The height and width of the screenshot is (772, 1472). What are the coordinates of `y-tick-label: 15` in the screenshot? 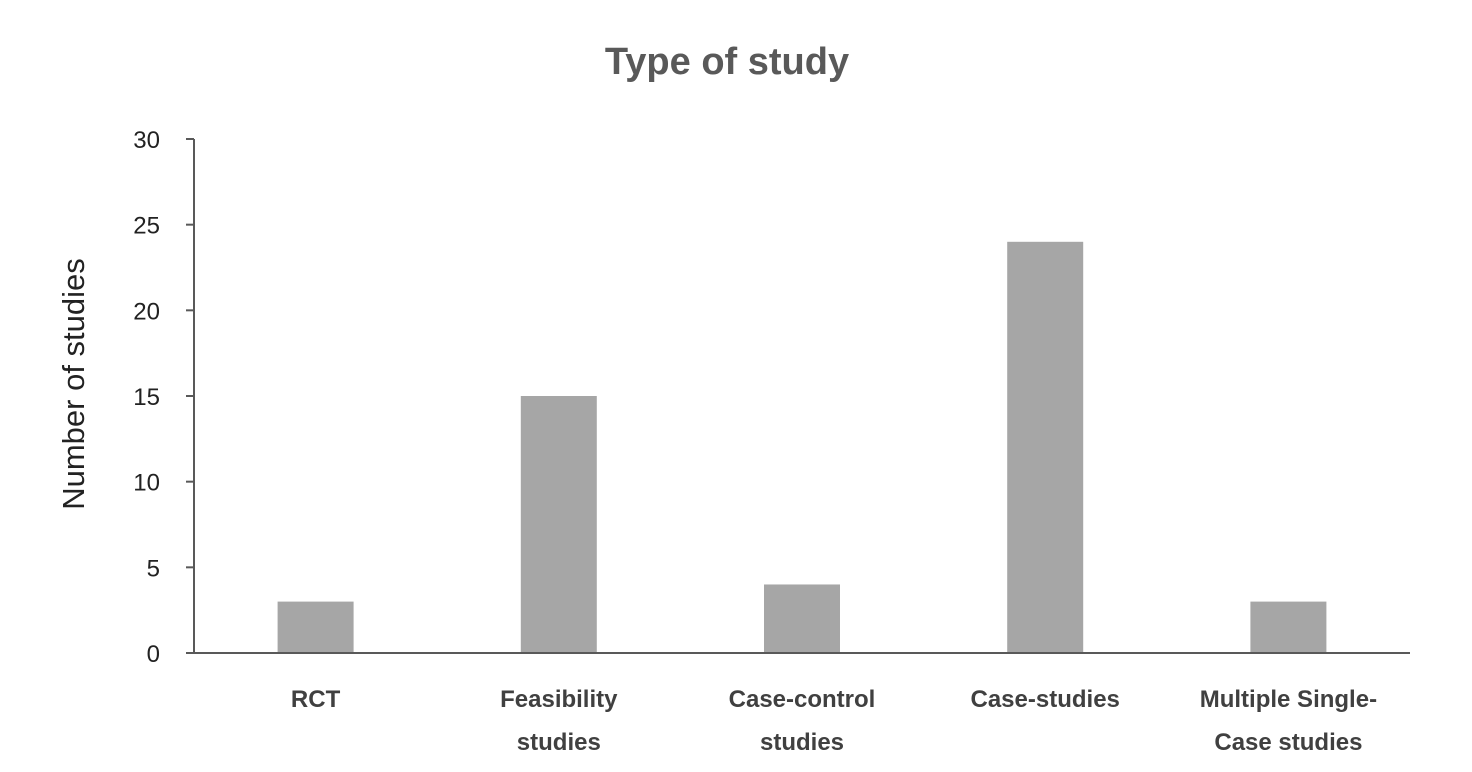 It's located at (146, 397).